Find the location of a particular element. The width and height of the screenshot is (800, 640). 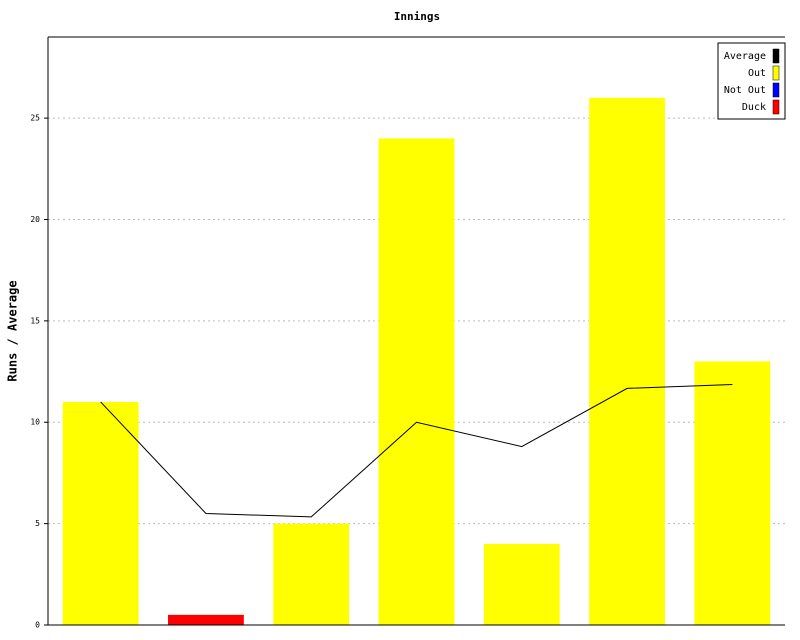

legend-label: Out is located at coordinates (757, 73).